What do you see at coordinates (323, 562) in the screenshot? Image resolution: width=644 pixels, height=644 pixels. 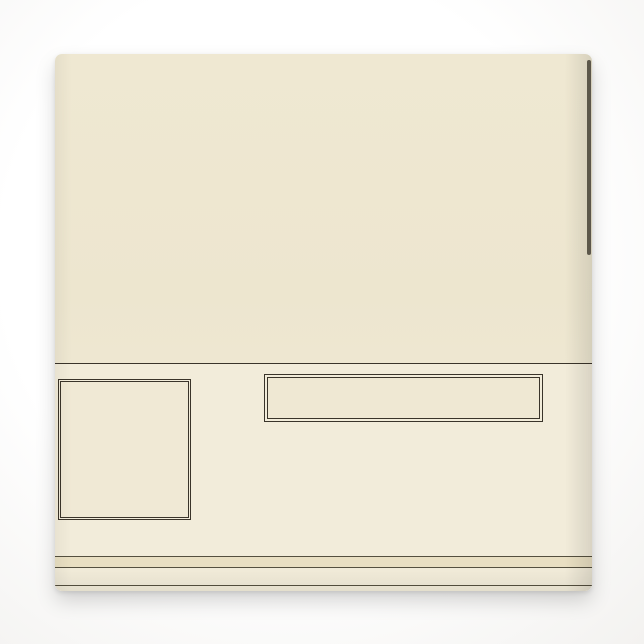 I see `year-axis` at bounding box center [323, 562].